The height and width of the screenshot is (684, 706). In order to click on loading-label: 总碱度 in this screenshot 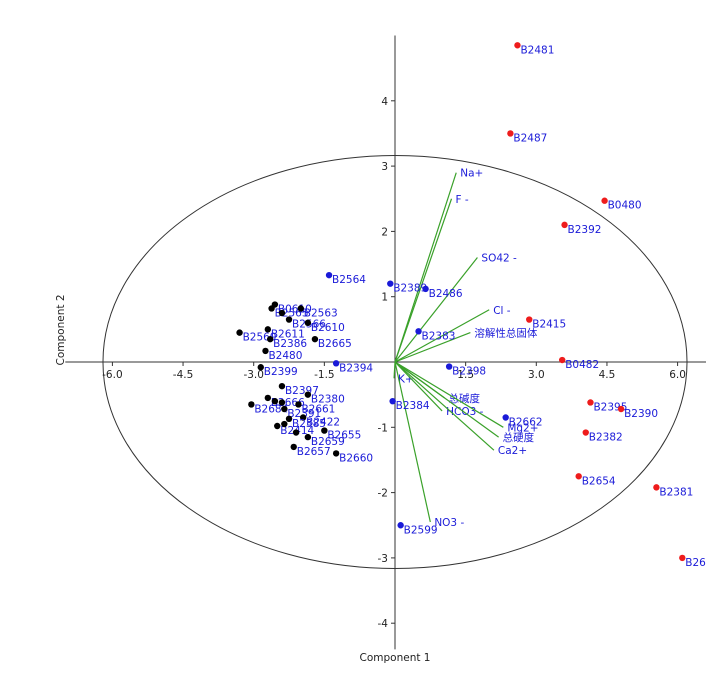, I will do `click(464, 398)`.